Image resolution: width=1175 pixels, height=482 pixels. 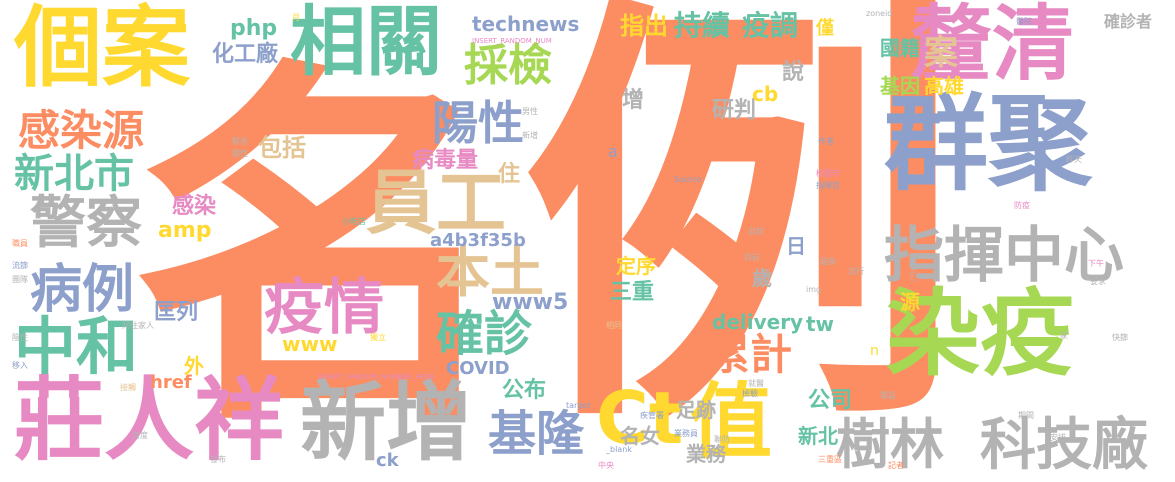 What do you see at coordinates (706, 454) in the screenshot?
I see `word-yewu: 業務` at bounding box center [706, 454].